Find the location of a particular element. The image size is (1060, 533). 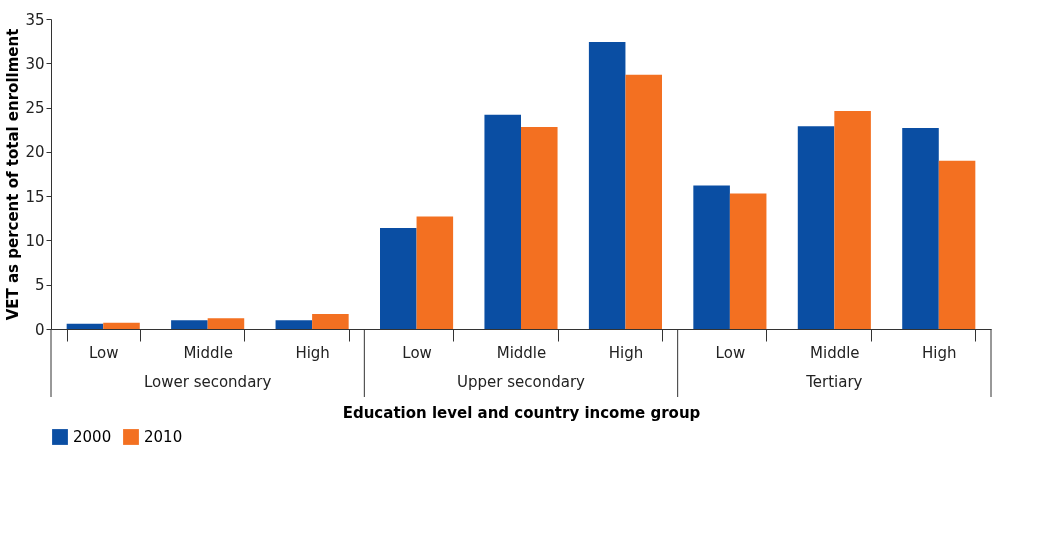

y-tick-label: 30 is located at coordinates (35, 63).